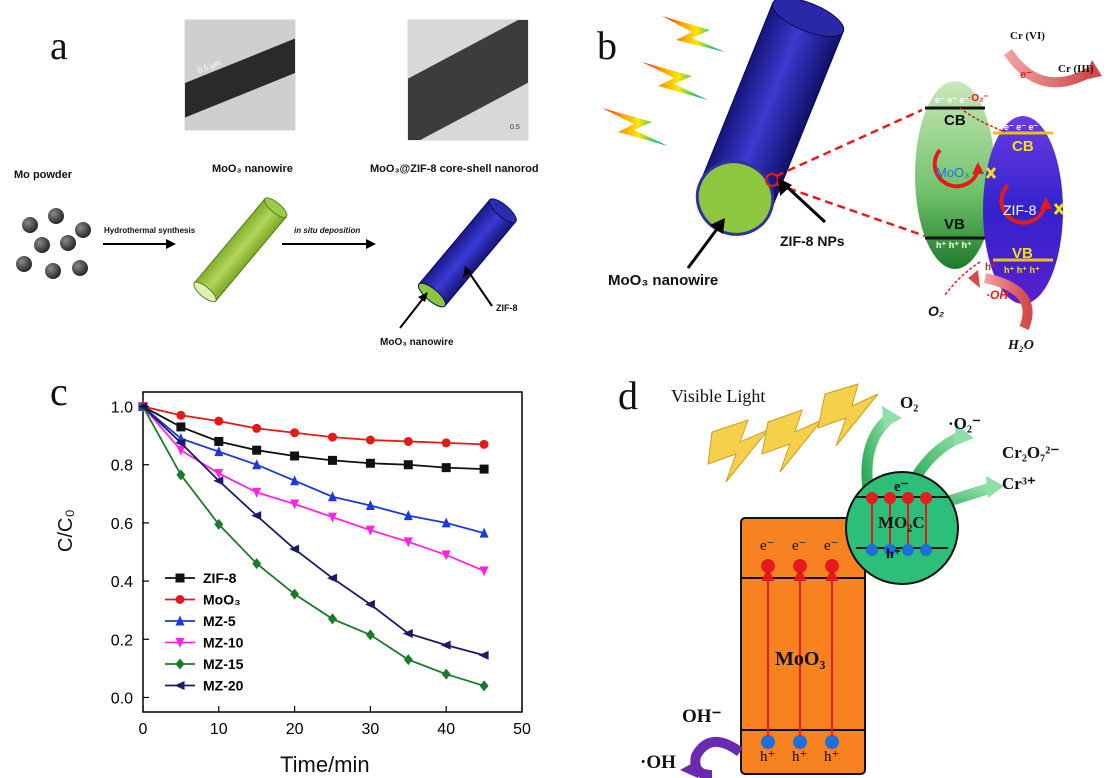 This screenshot has height=778, width=1110. What do you see at coordinates (1023, 146) in the screenshot?
I see `label-cb-zif8: CB` at bounding box center [1023, 146].